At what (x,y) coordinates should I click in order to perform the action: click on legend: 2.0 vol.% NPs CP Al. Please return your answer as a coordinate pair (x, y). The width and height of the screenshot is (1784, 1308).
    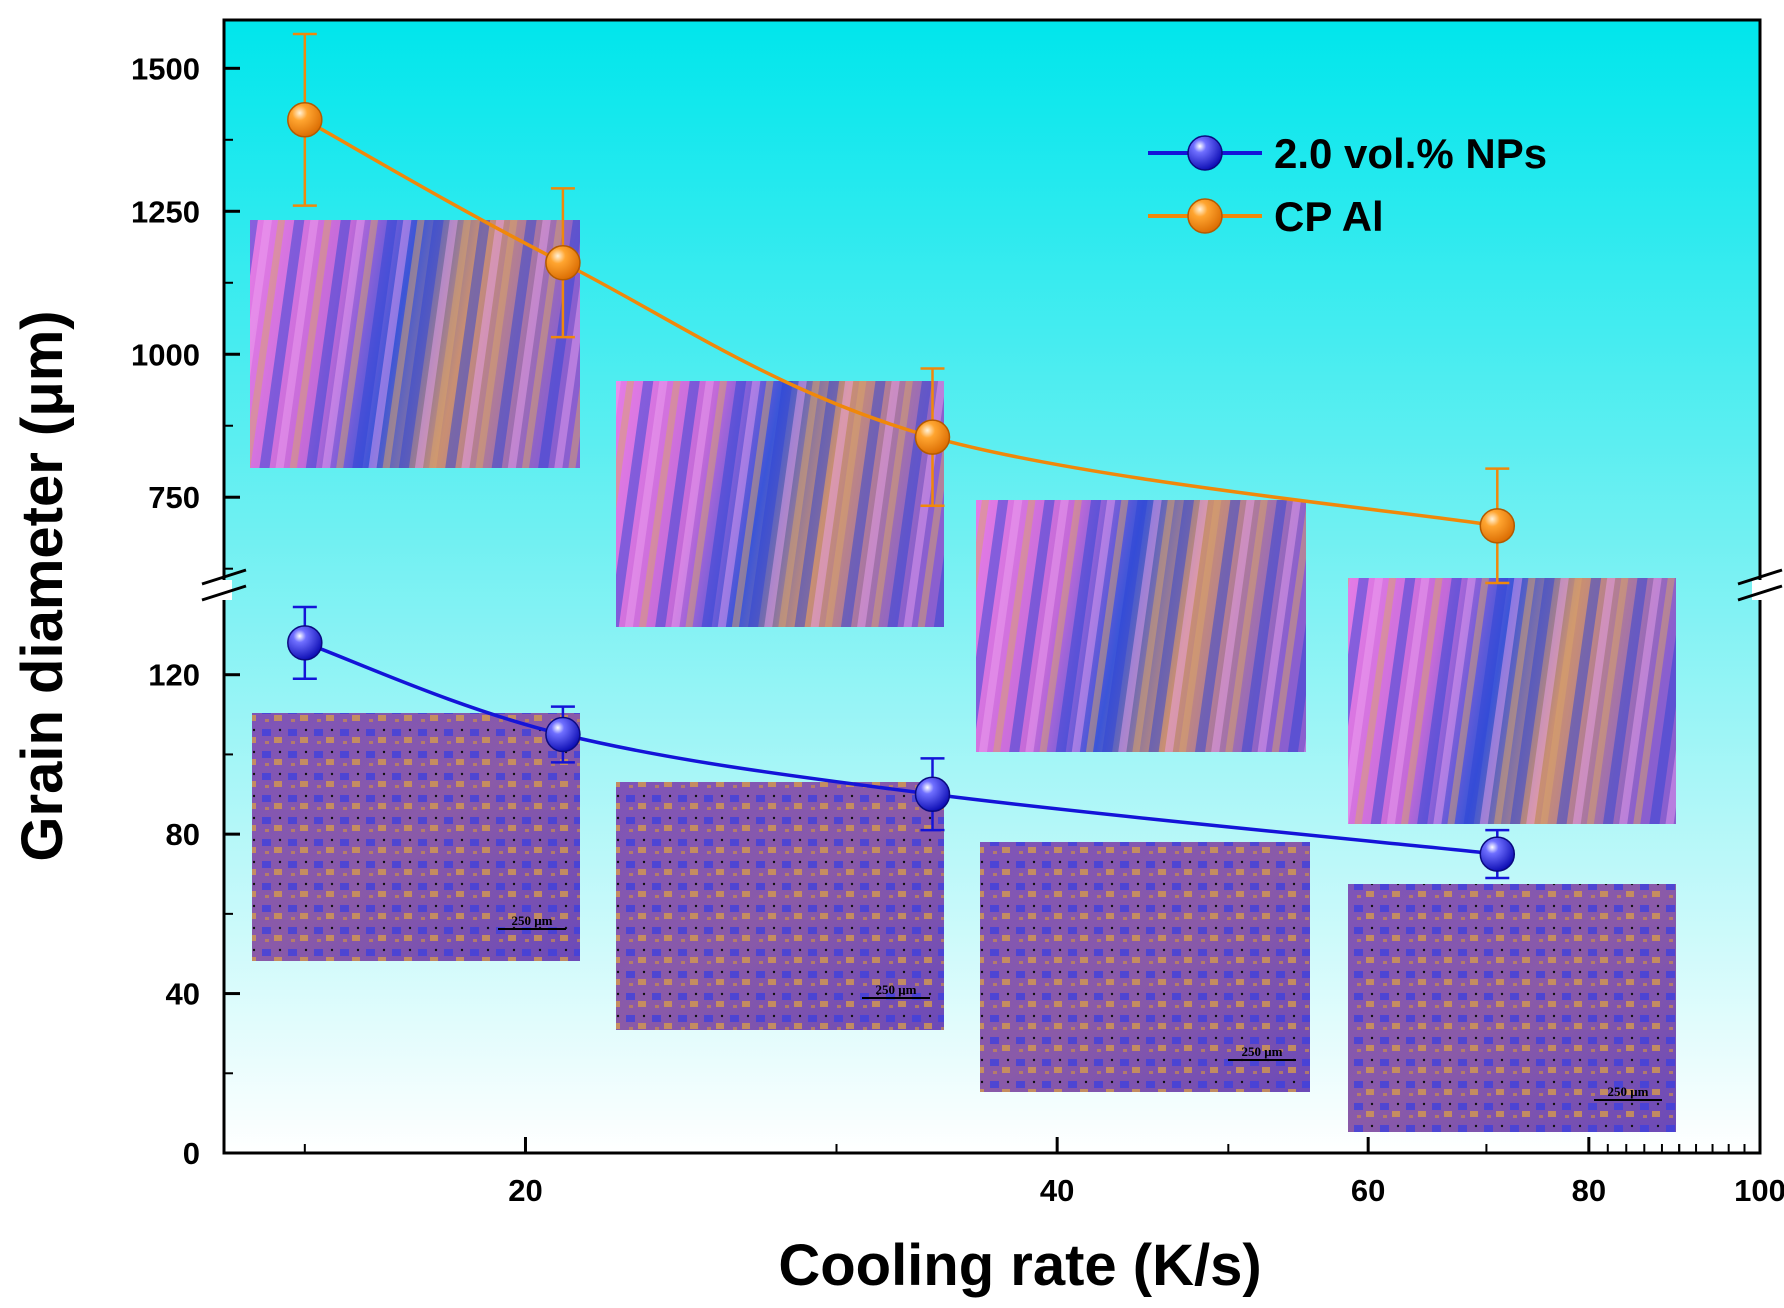
    Looking at the image, I should click on (1347, 185).